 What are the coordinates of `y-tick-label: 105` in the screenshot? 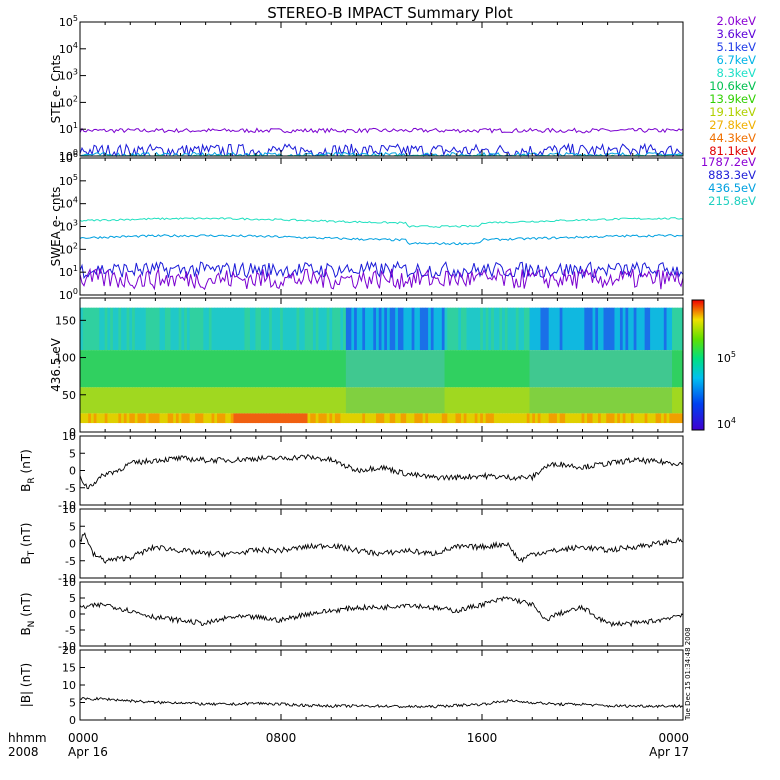 It's located at (726, 357).